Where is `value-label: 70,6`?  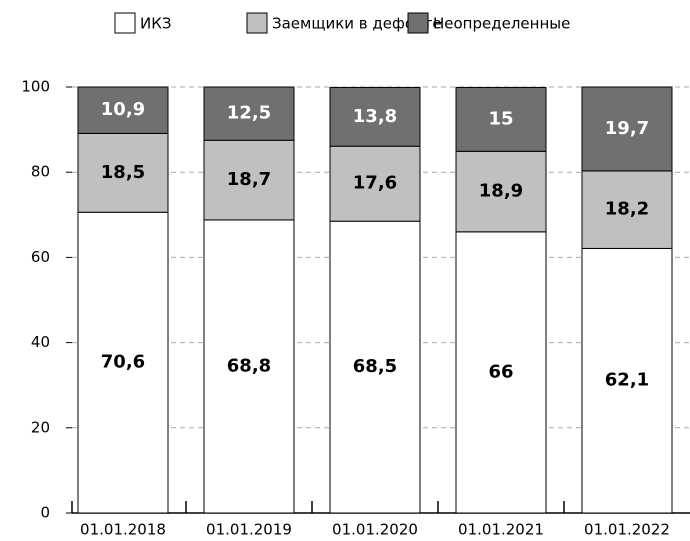
value-label: 70,6 is located at coordinates (123, 362).